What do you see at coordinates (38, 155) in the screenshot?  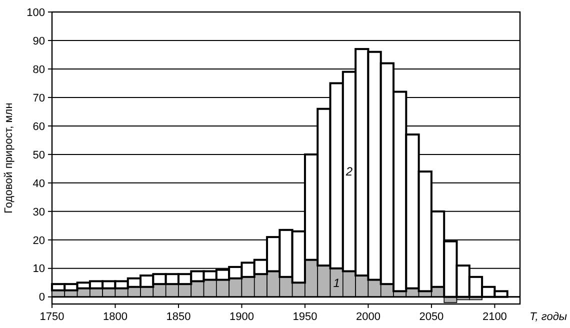 I see `y-tick-label: 50` at bounding box center [38, 155].